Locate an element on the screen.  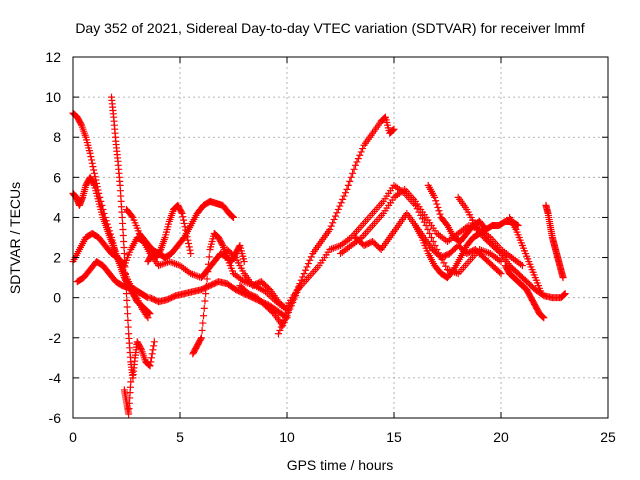
x-axis-label: GPS time / hours is located at coordinates (340, 465).